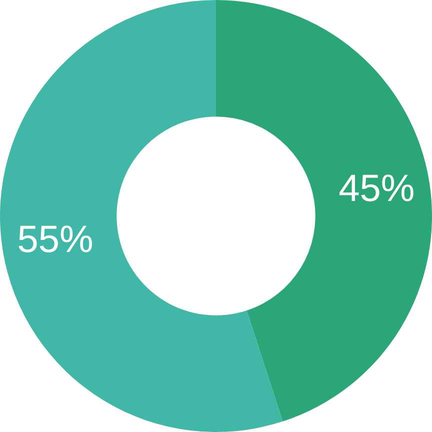  I want to click on data-label: 45%, so click(376, 189).